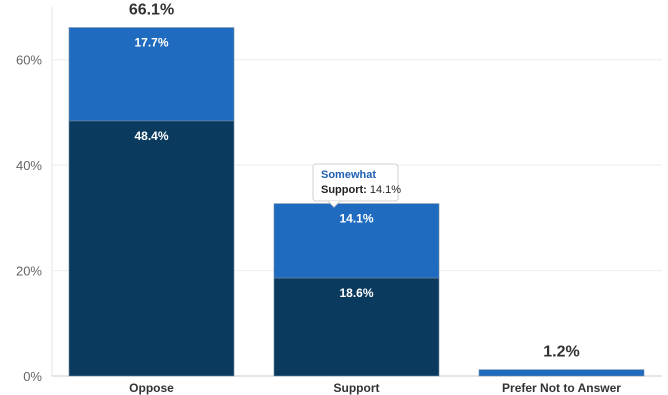 The image size is (668, 395). I want to click on tooltip-body: Support: 14.1%, so click(361, 190).